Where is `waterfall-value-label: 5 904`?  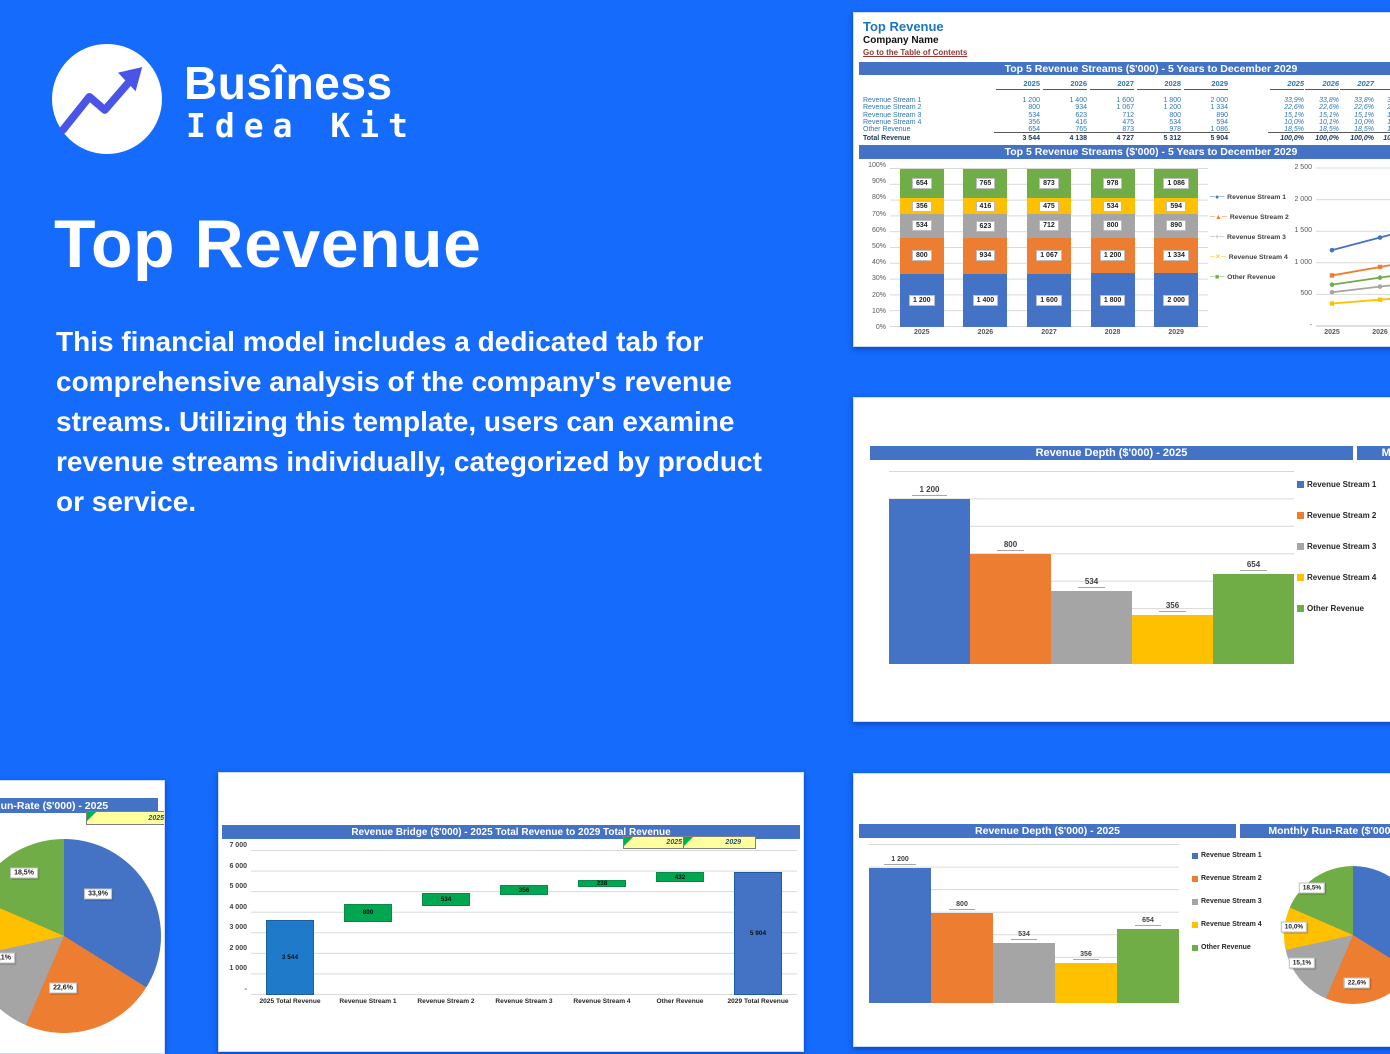
waterfall-value-label: 5 904 is located at coordinates (758, 933).